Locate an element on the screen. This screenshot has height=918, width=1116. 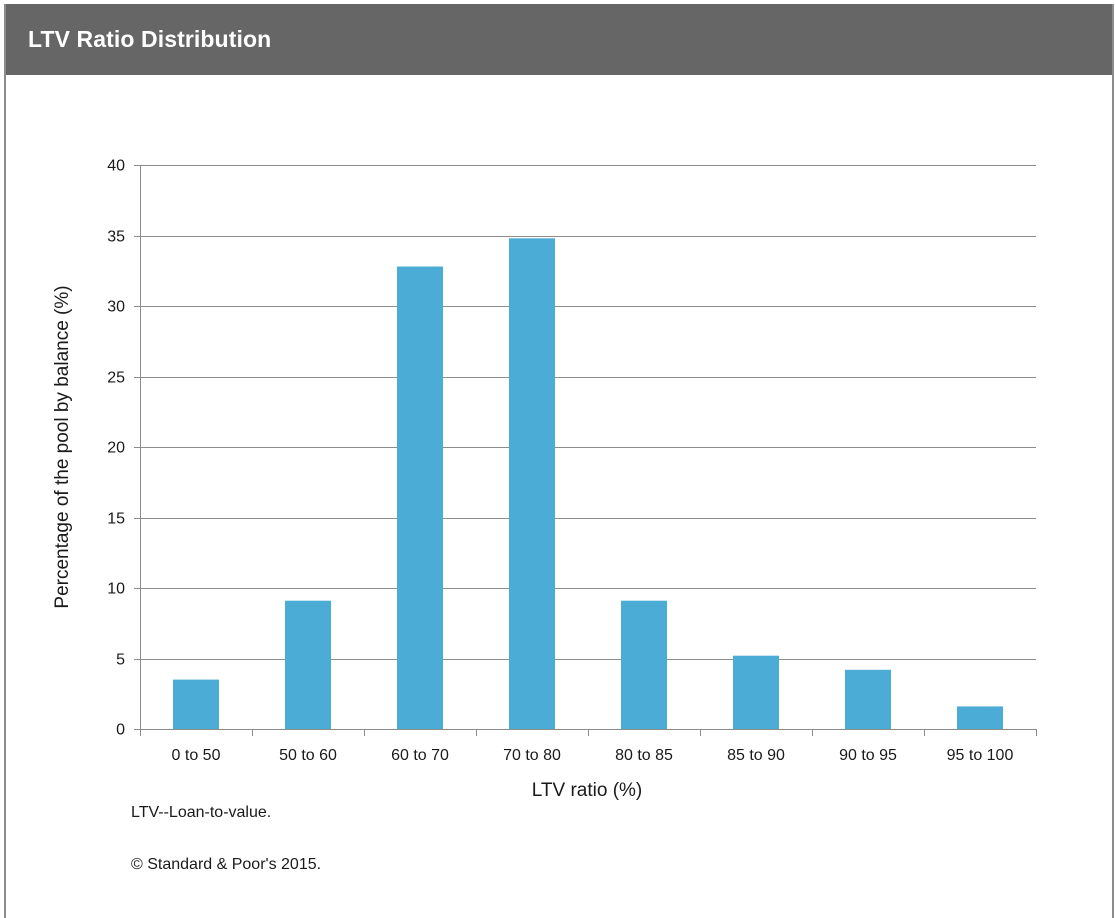
chart-title: LTV Ratio Distribution is located at coordinates (150, 39).